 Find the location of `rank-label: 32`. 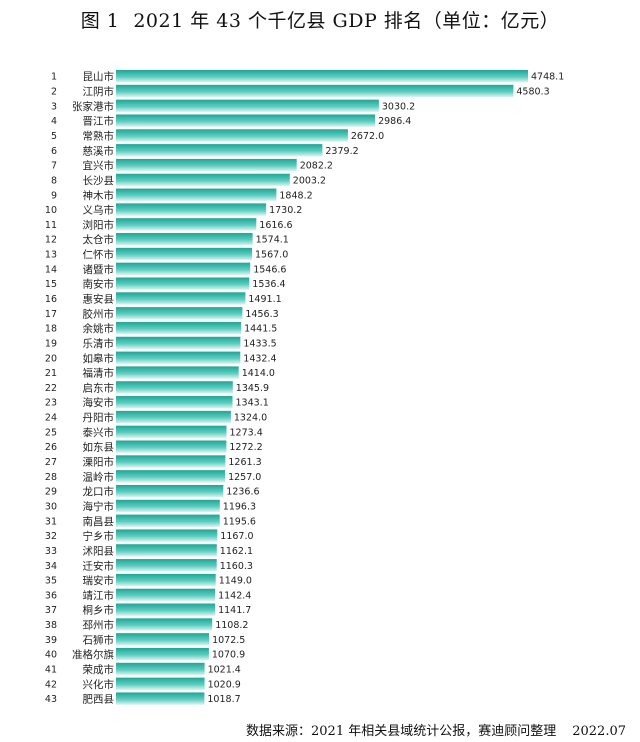

rank-label: 32 is located at coordinates (51, 536).